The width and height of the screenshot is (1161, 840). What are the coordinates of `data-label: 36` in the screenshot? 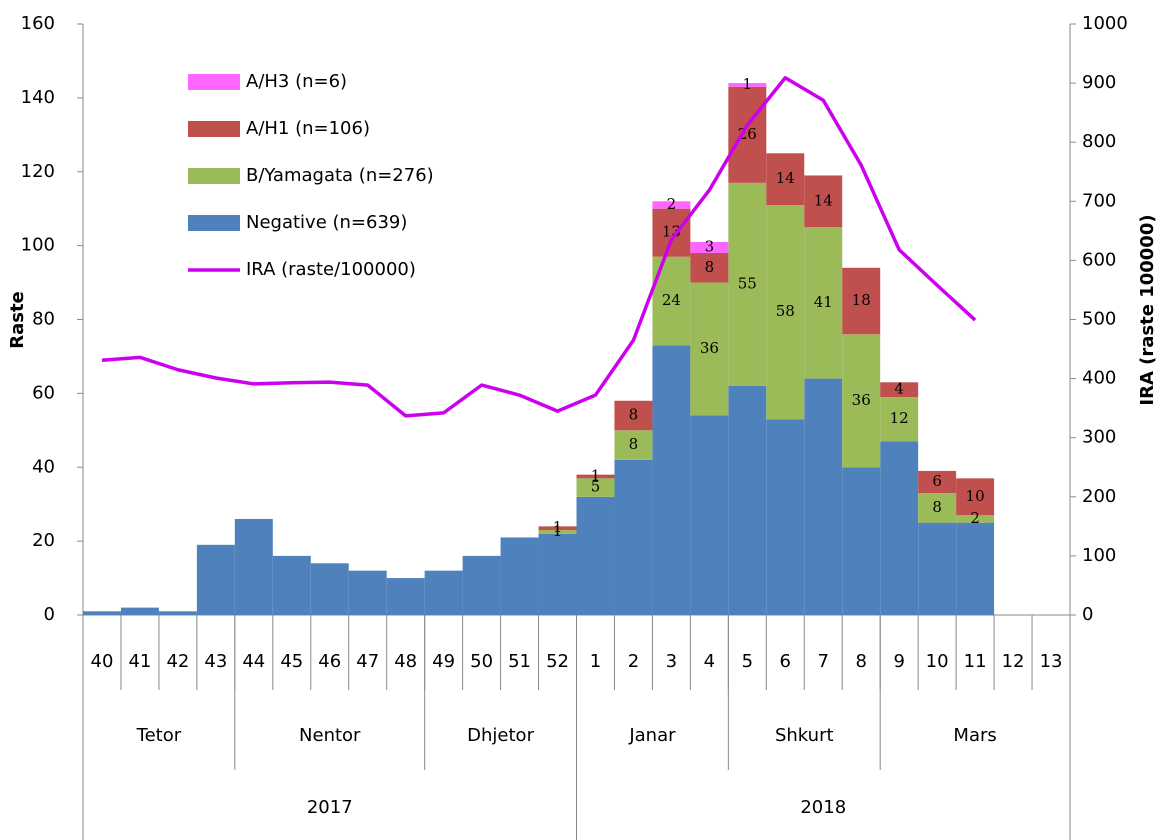 It's located at (709, 348).